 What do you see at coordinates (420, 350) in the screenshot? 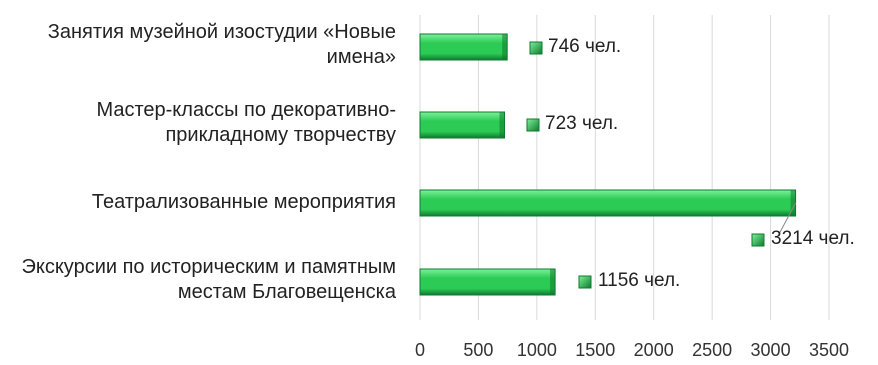
I see `x-tick-label: 0` at bounding box center [420, 350].